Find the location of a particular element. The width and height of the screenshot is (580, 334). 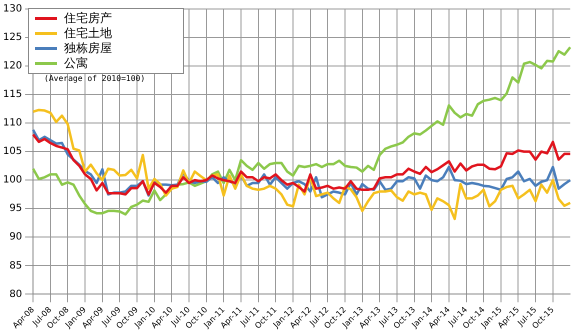

legend-label: 独栋房屋 is located at coordinates (88, 48).